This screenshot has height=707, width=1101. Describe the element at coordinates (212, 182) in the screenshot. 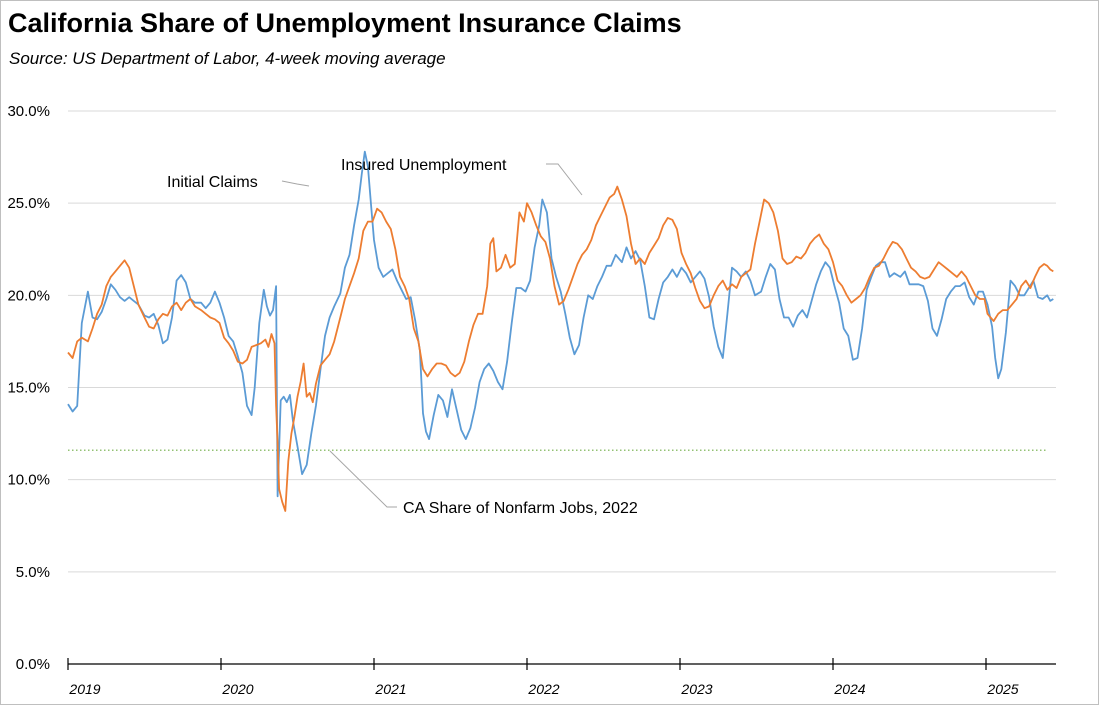

I see `initial-claims-annotation: Initial Claims` at that location.